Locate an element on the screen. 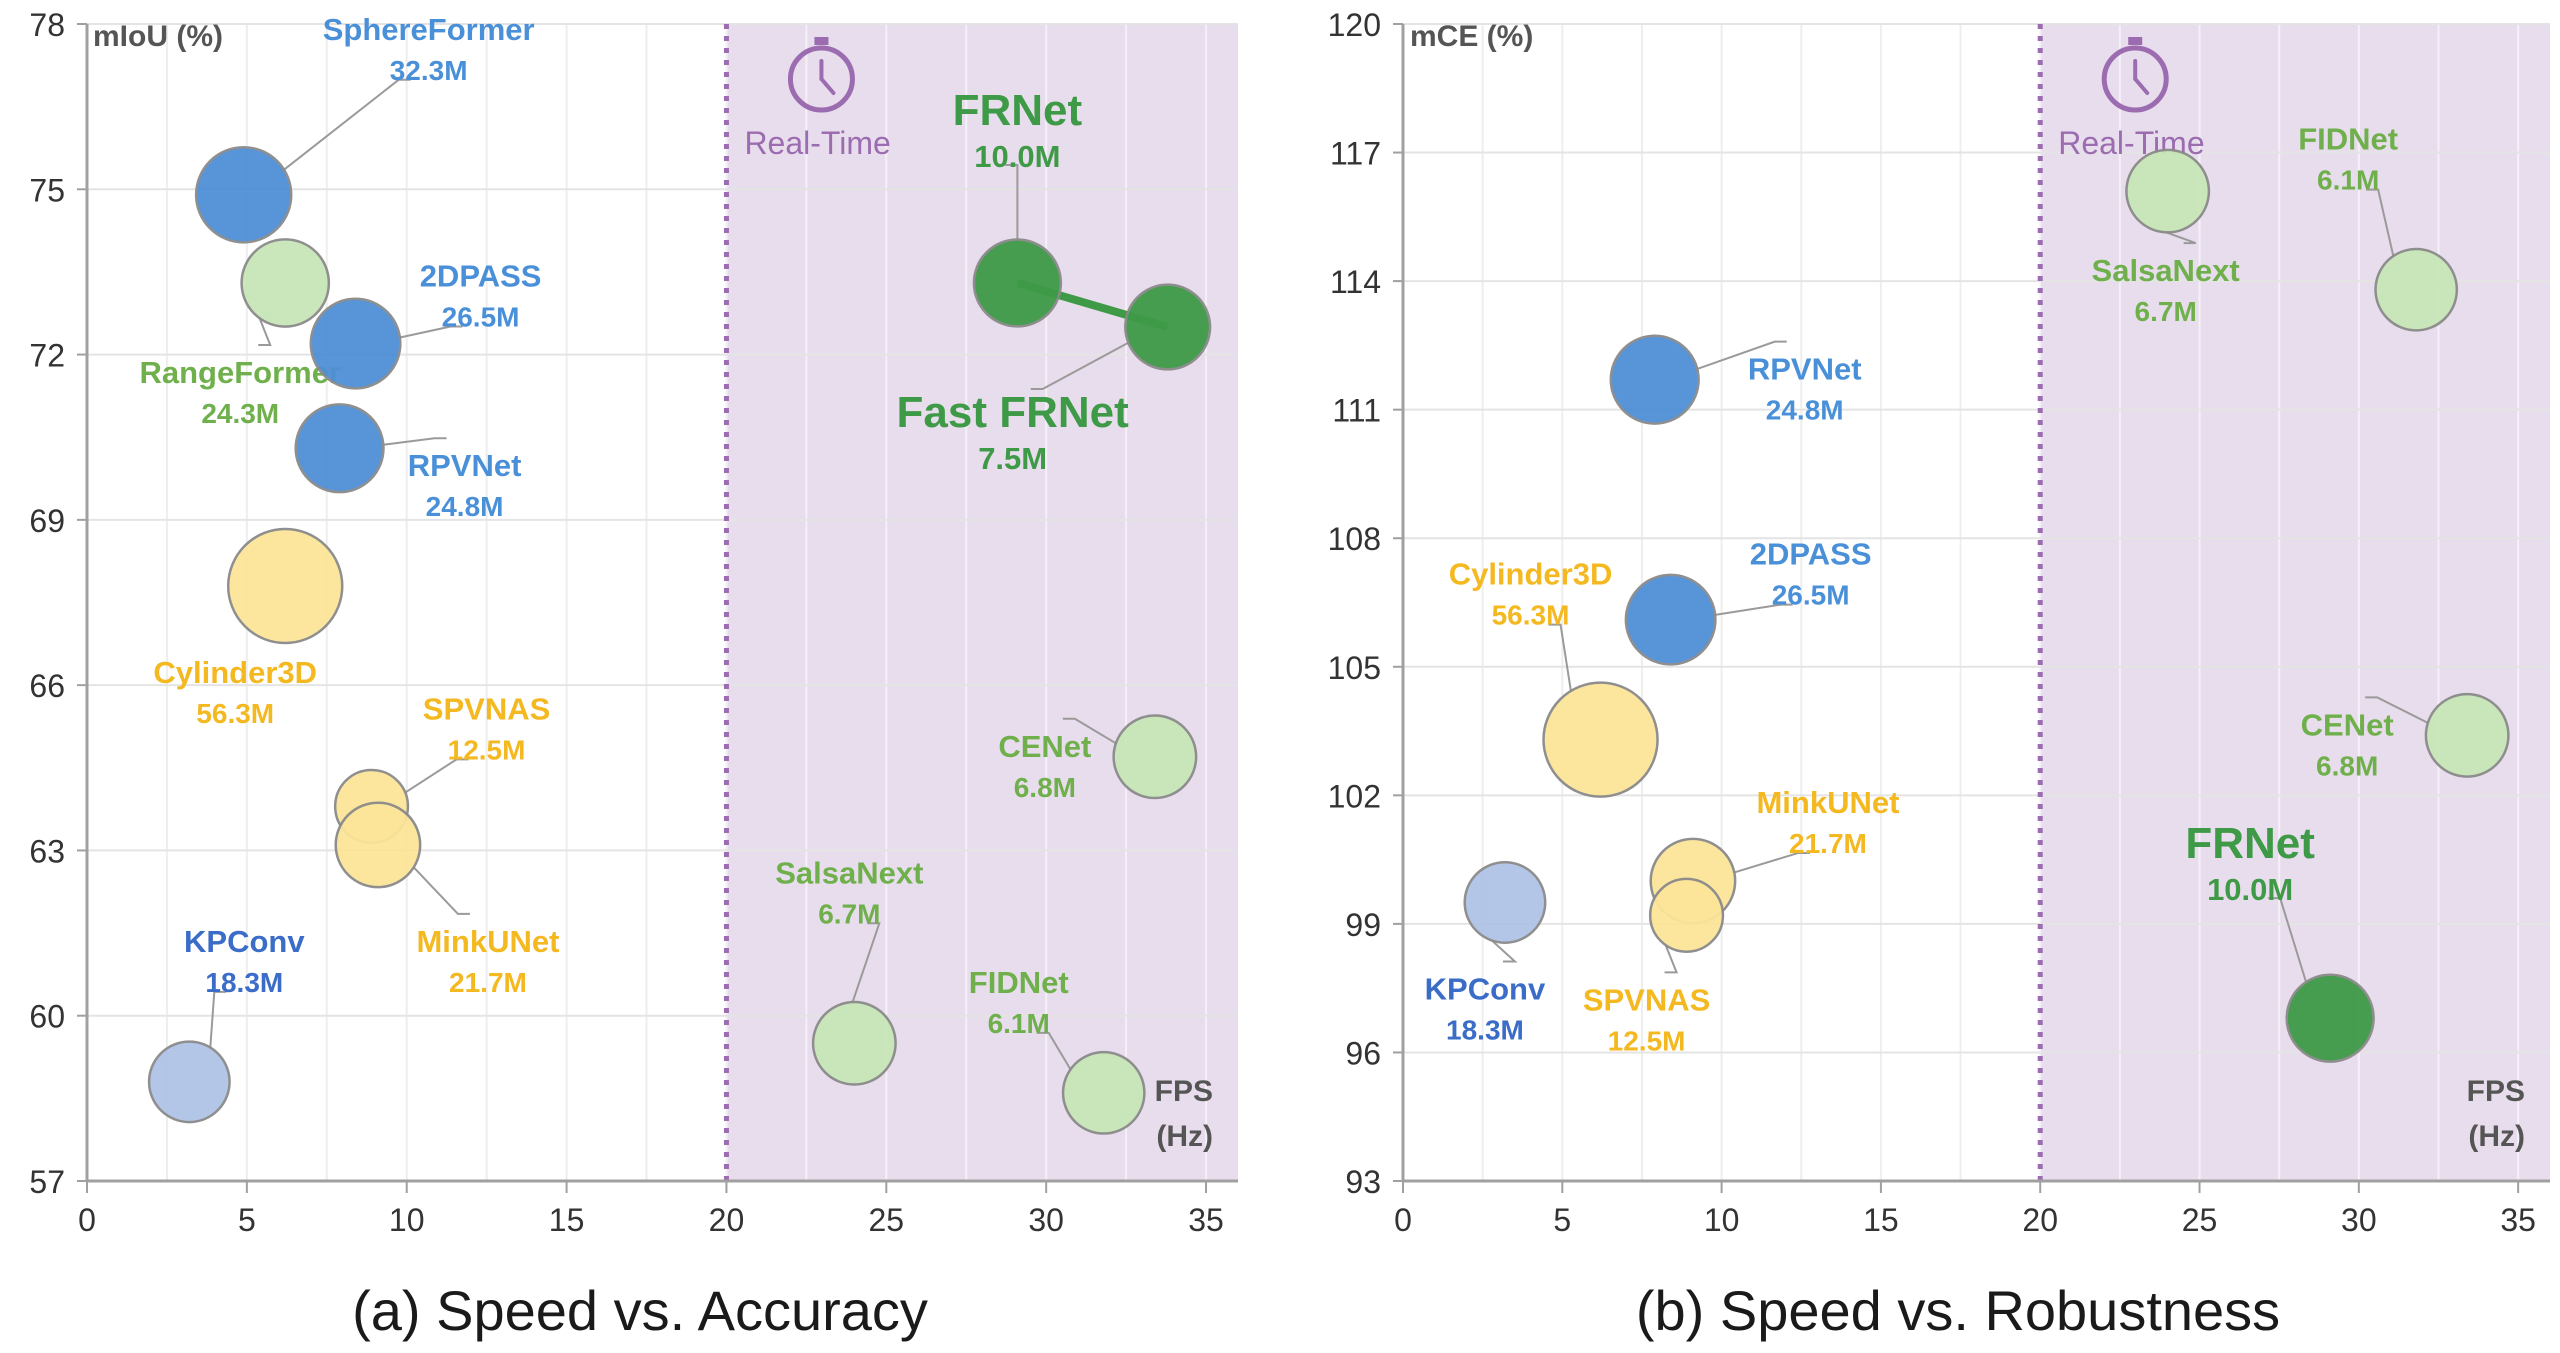 The width and height of the screenshot is (2560, 1353). y-tick-label: 96 is located at coordinates (1363, 1053).